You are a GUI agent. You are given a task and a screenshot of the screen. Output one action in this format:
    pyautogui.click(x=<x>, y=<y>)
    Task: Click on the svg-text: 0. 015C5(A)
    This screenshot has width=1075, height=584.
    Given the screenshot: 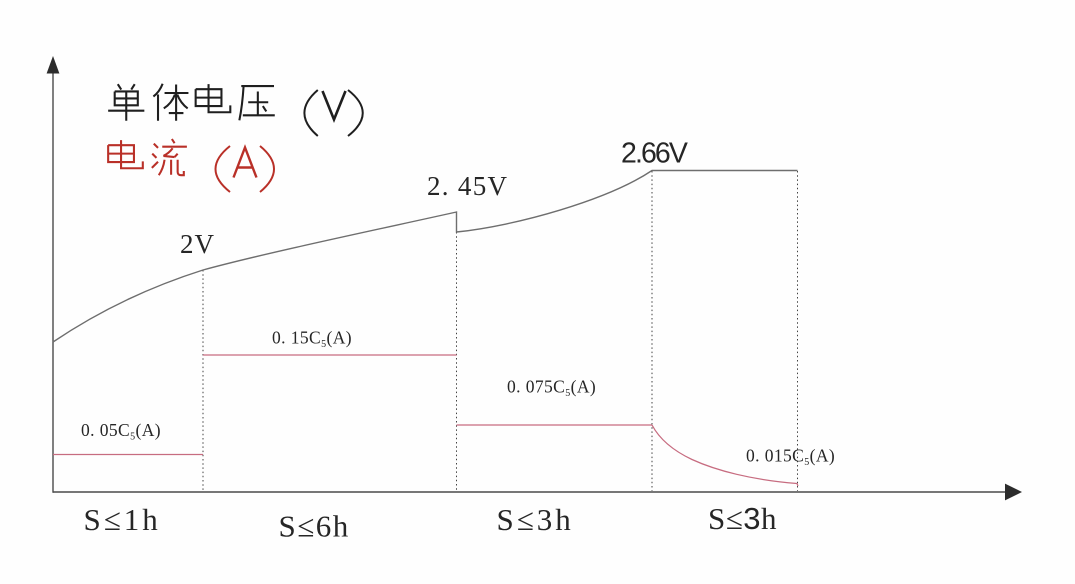 What is the action you would take?
    pyautogui.click(x=790, y=457)
    